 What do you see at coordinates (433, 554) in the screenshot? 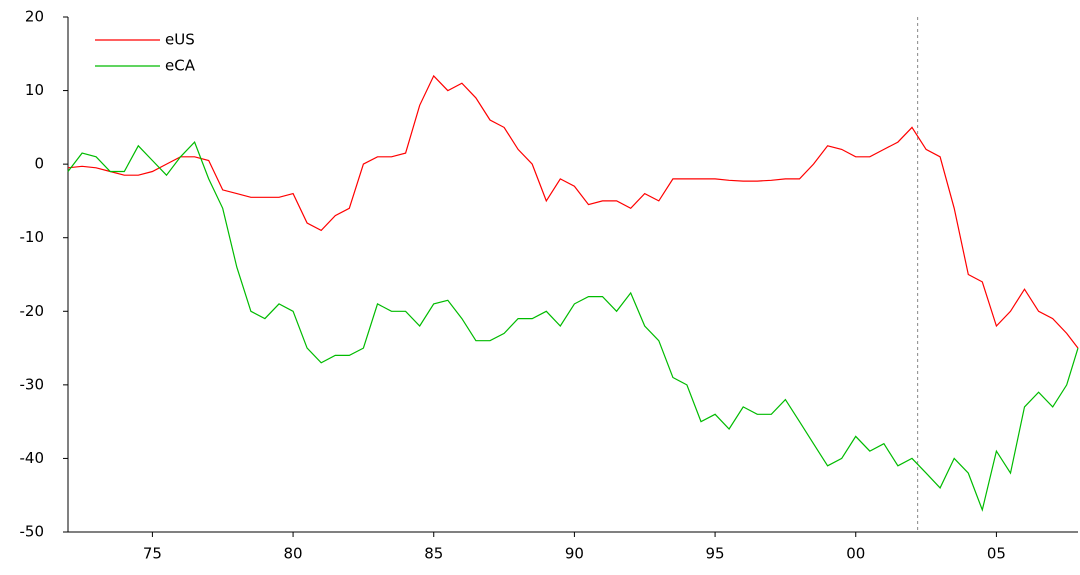
I see `x-tick-label: 85` at bounding box center [433, 554].